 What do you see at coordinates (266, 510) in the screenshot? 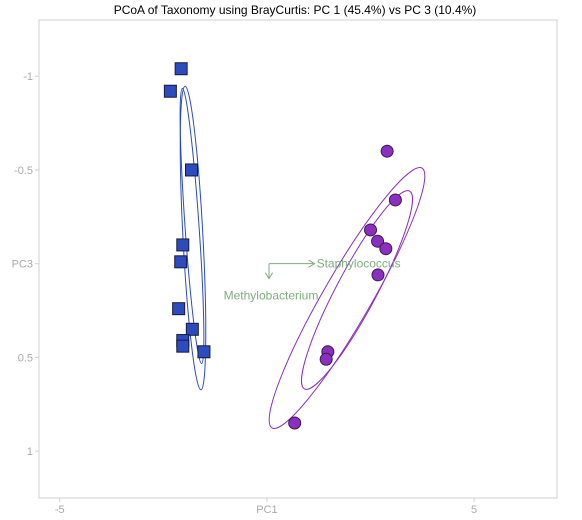
I see `x-tick-label: PC1` at bounding box center [266, 510].